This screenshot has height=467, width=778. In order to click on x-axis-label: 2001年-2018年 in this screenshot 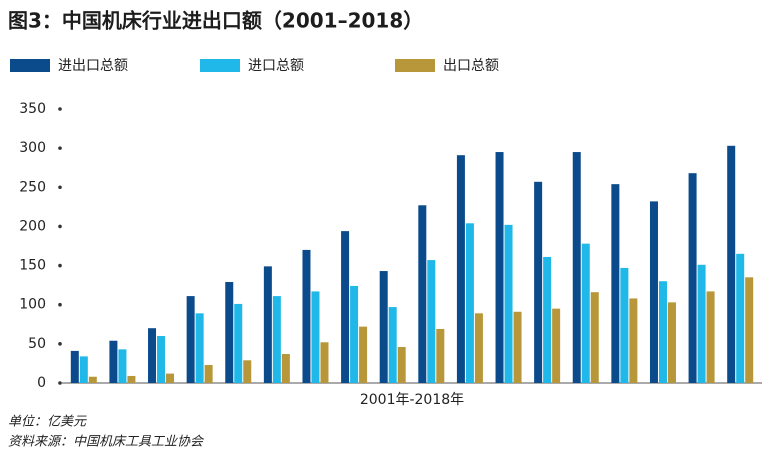, I will do `click(412, 400)`.